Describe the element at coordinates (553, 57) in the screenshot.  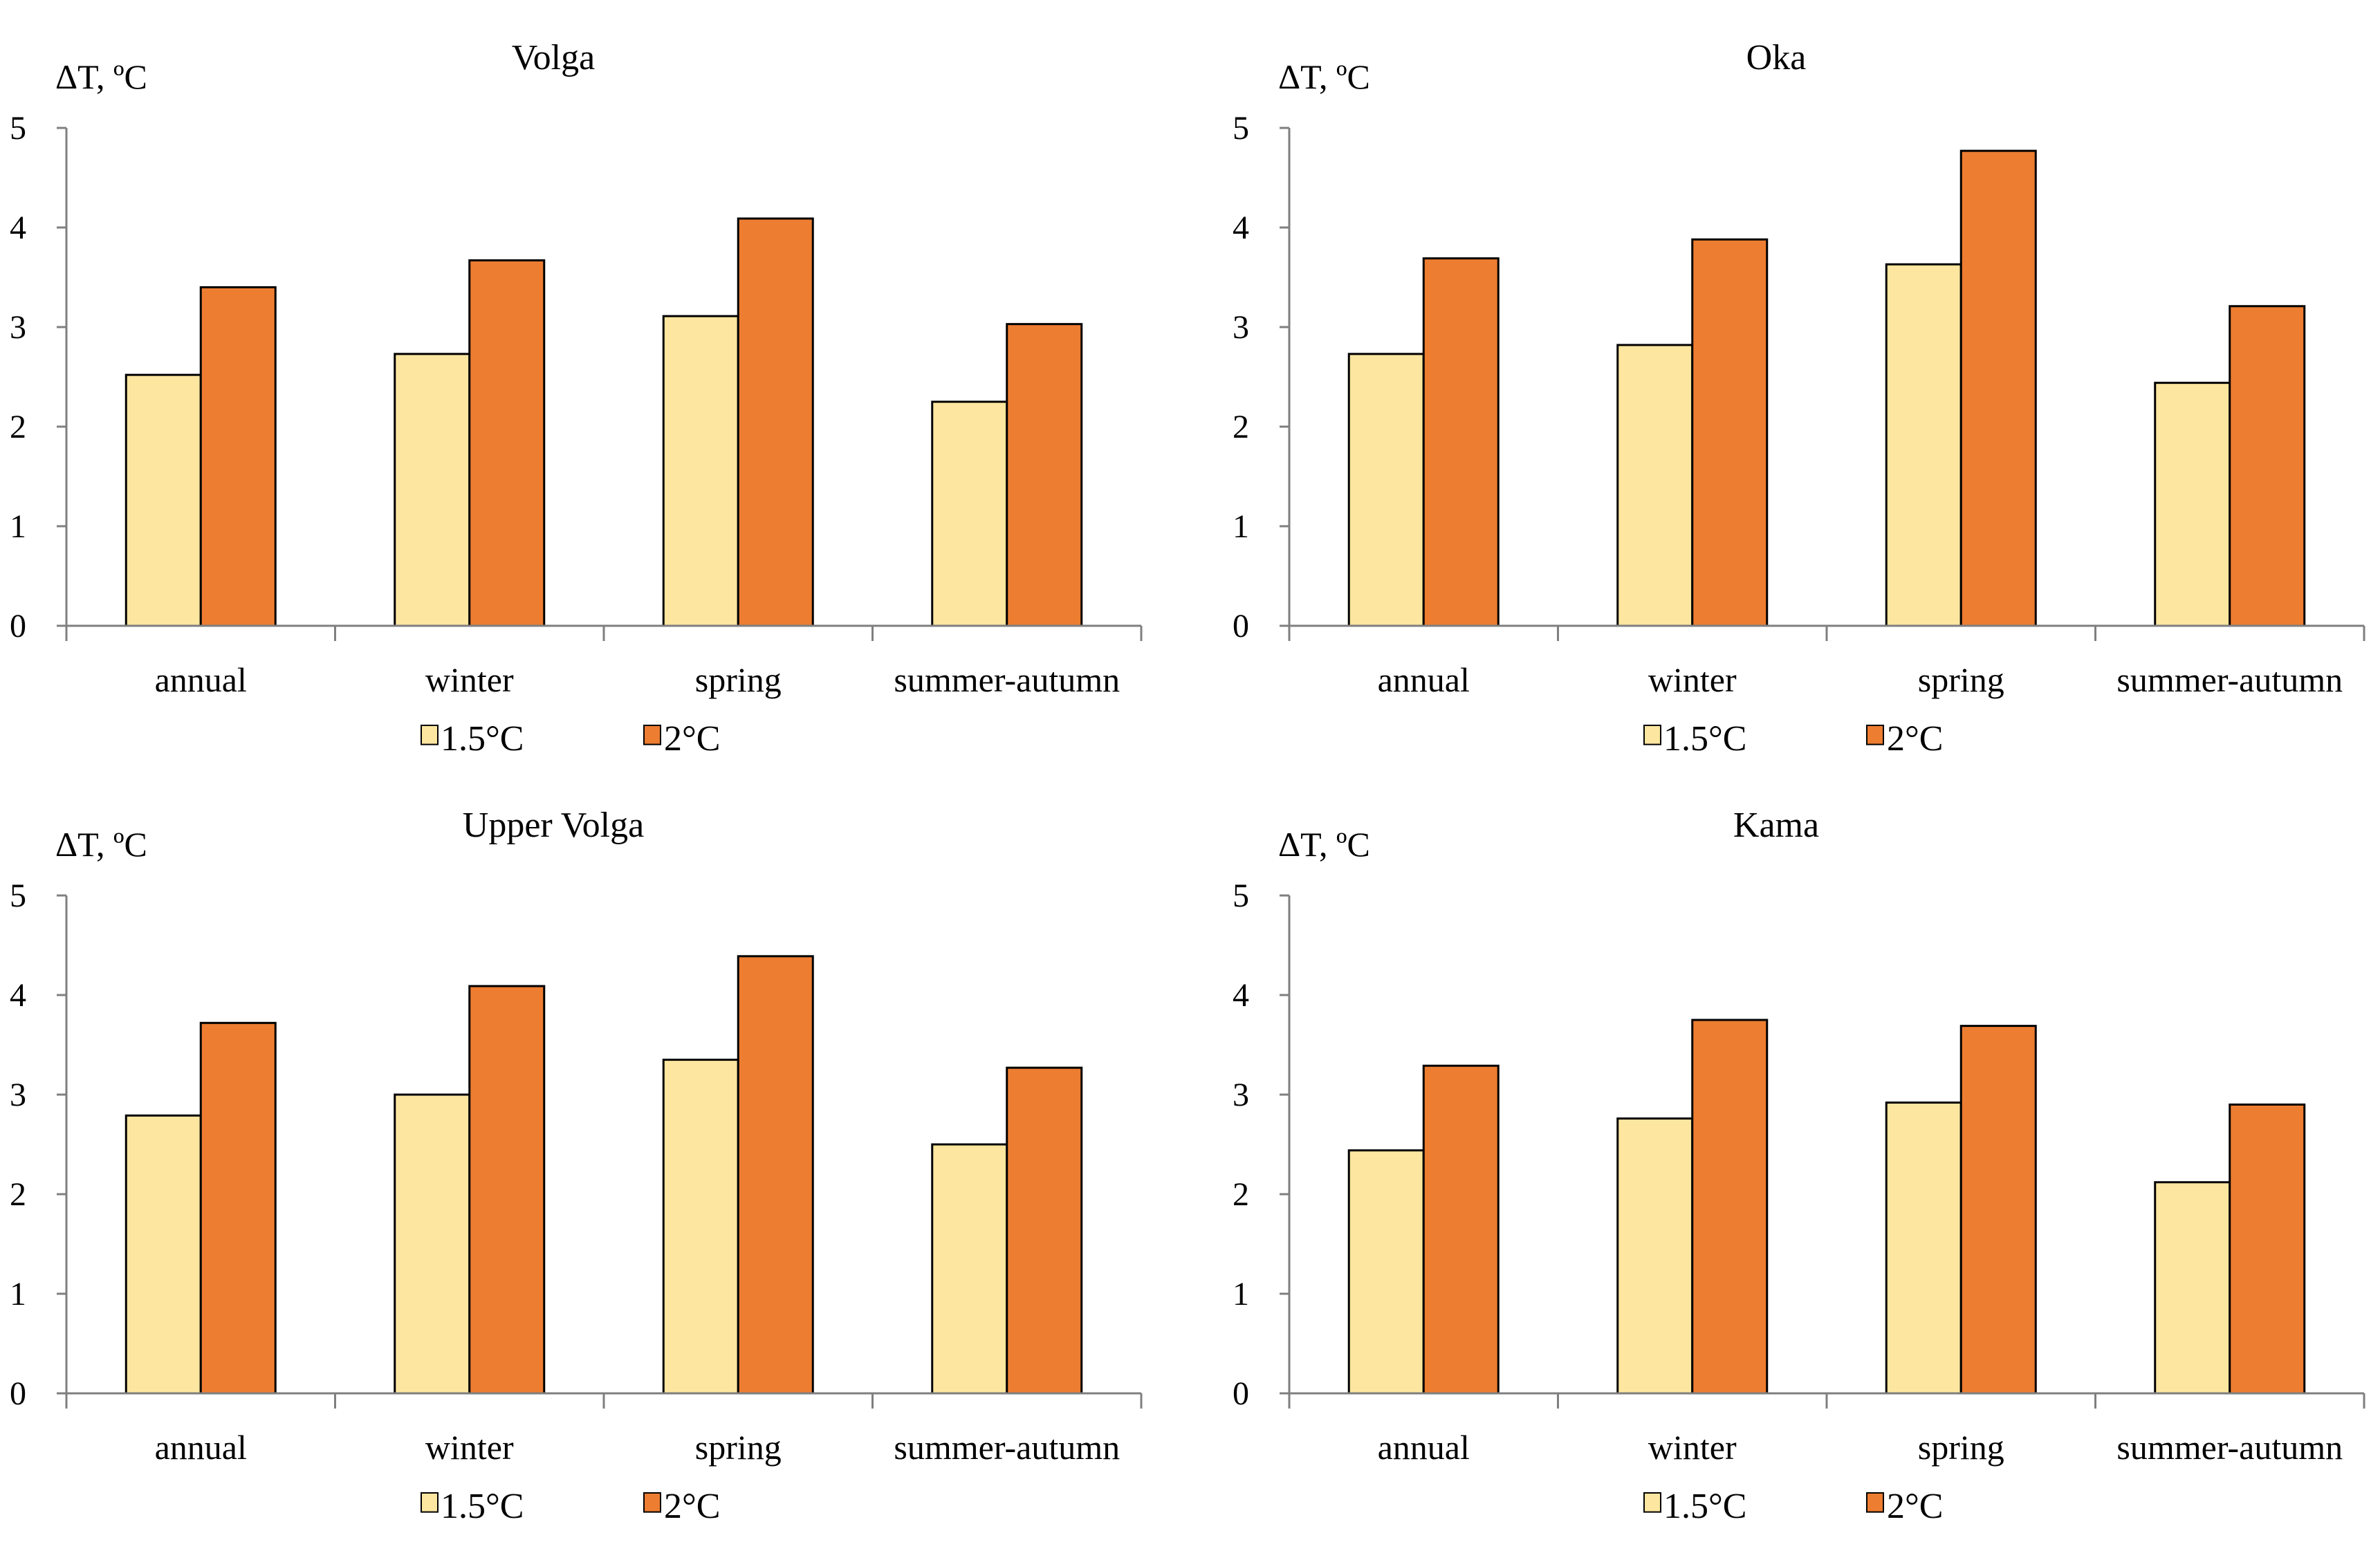
I see `chart-title: Volga` at that location.